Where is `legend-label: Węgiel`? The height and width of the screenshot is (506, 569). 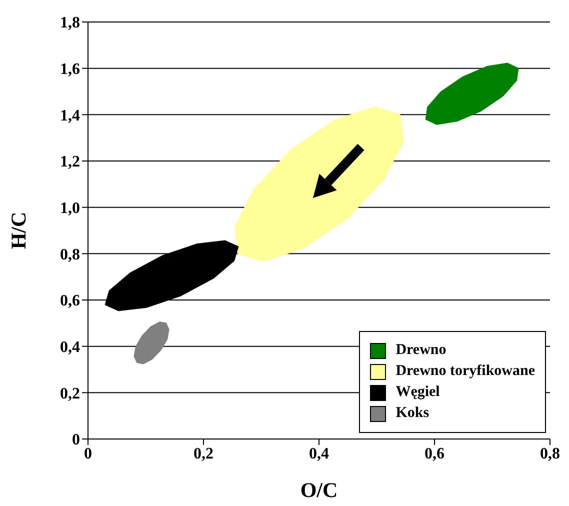 legend-label: Węgiel is located at coordinates (418, 392).